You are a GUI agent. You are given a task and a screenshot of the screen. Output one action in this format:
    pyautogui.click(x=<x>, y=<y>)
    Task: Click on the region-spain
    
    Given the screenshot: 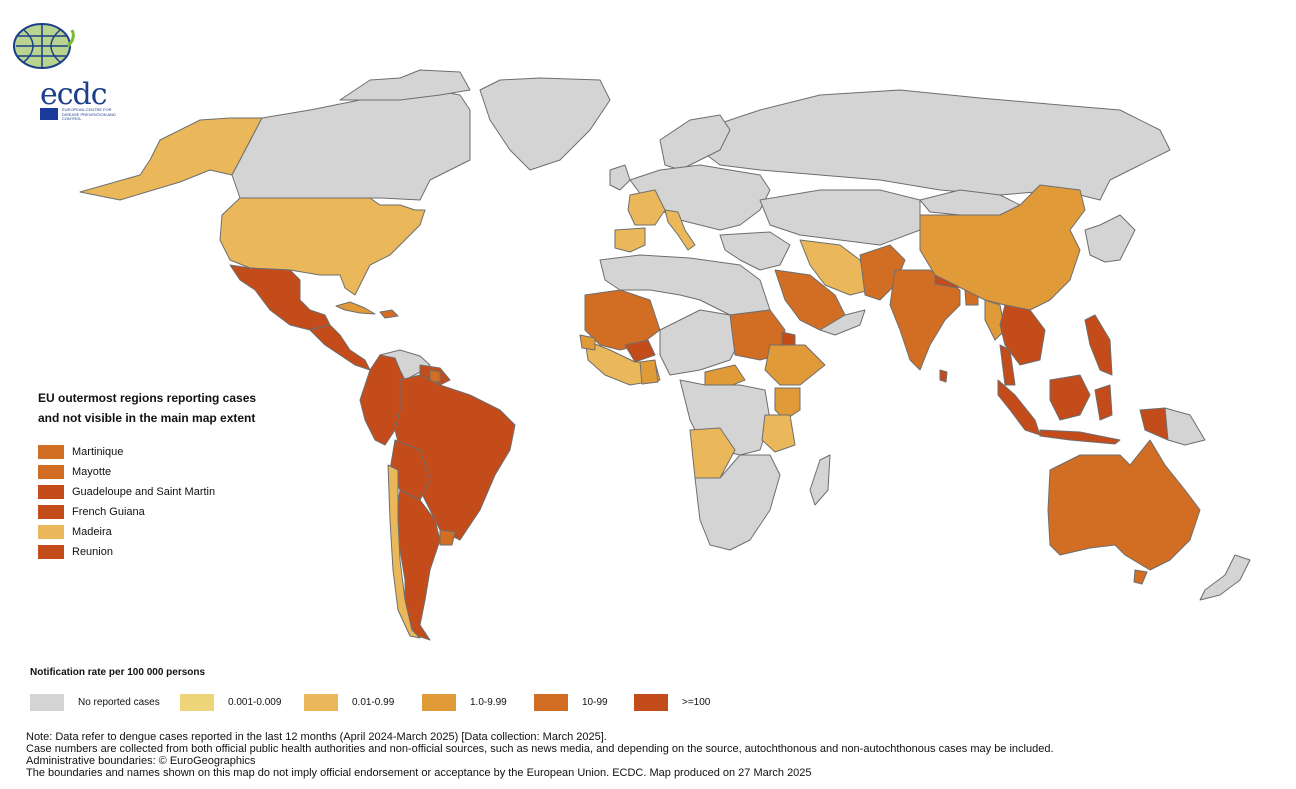 What is the action you would take?
    pyautogui.click(x=630, y=240)
    